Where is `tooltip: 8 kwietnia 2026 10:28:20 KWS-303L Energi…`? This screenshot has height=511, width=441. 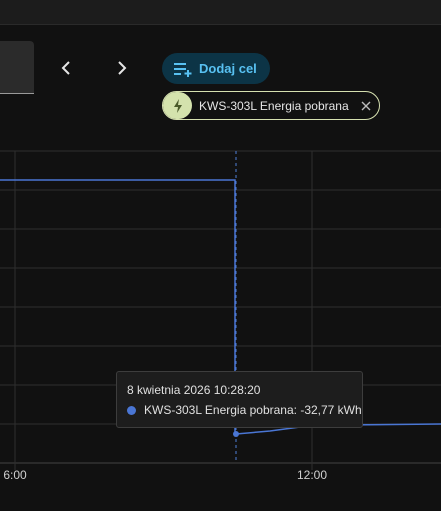
tooltip: 8 kwietnia 2026 10:28:20 KWS-303L Energi… is located at coordinates (239, 399).